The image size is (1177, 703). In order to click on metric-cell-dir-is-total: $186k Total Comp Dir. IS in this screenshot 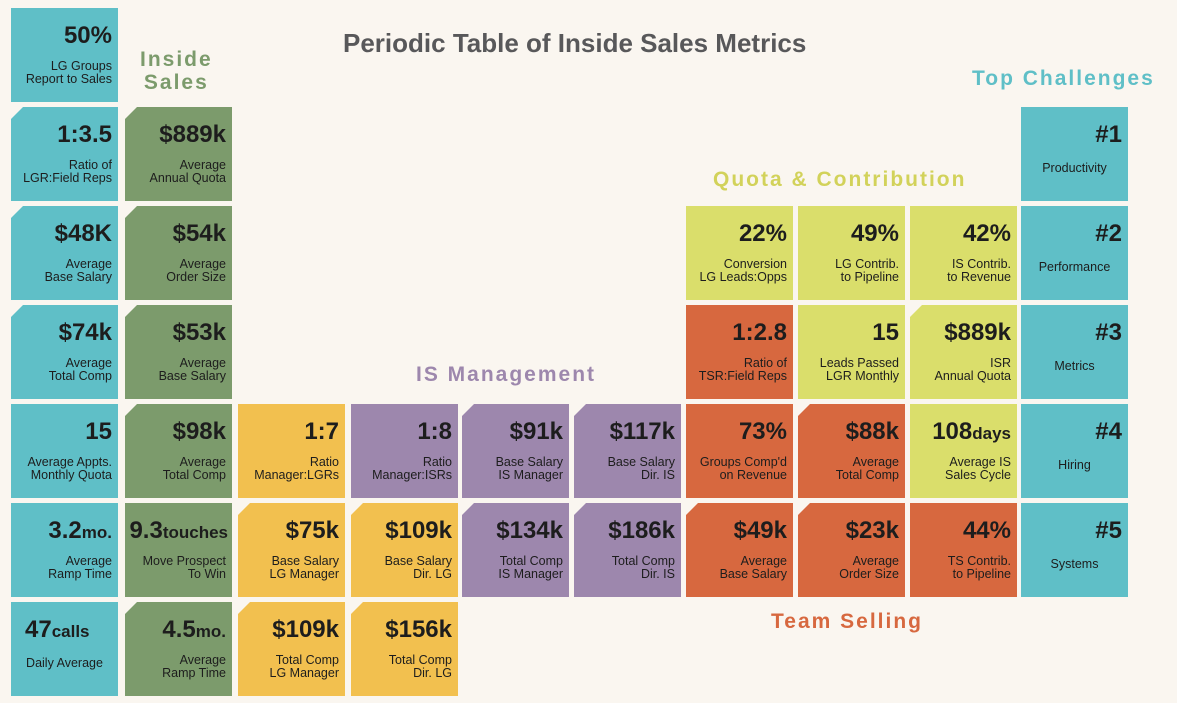, I will do `click(627, 550)`.